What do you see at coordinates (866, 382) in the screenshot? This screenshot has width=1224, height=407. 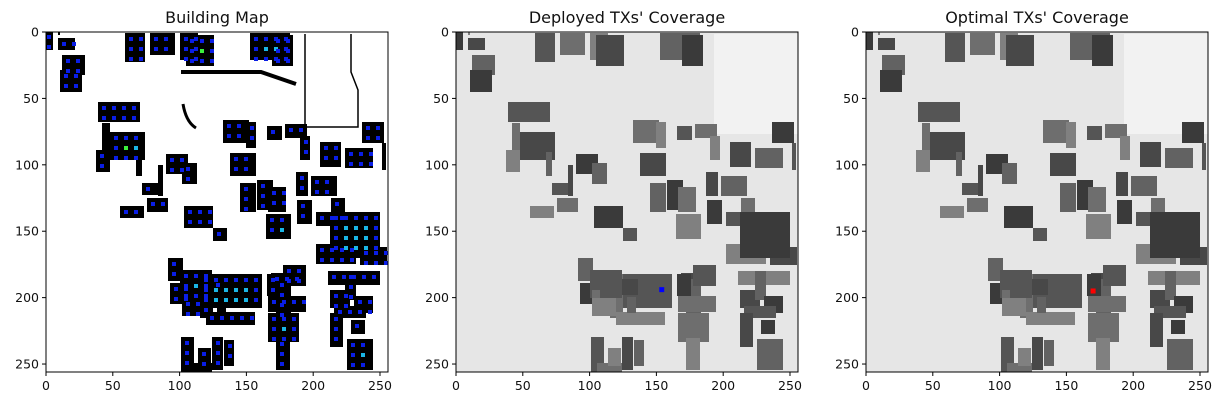 I see `x-tick: 0` at bounding box center [866, 382].